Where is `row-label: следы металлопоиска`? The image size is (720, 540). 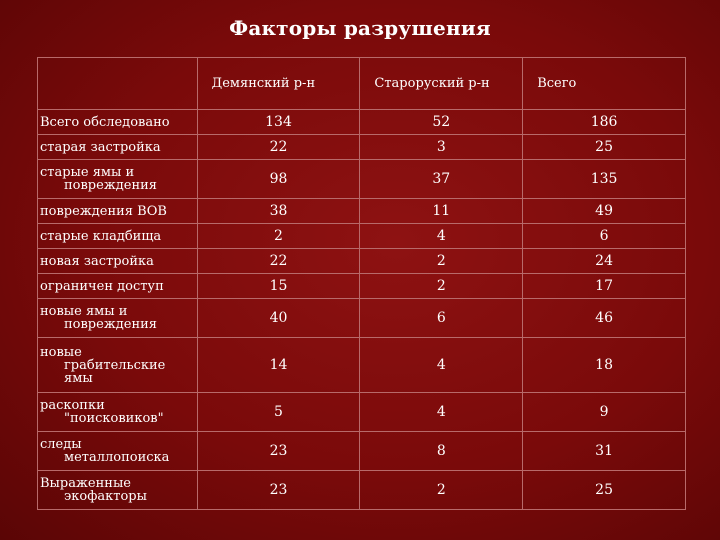 row-label: следы металлопоиска is located at coordinates (117, 451).